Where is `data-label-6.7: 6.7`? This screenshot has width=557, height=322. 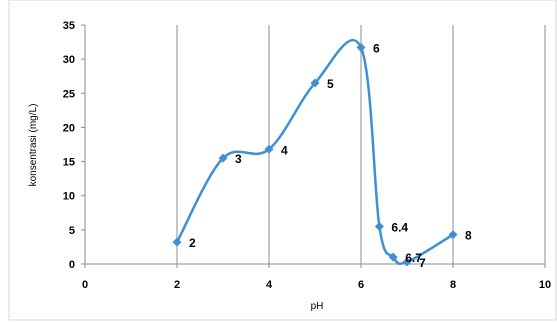
data-label-6.7: 6.7 is located at coordinates (413, 258).